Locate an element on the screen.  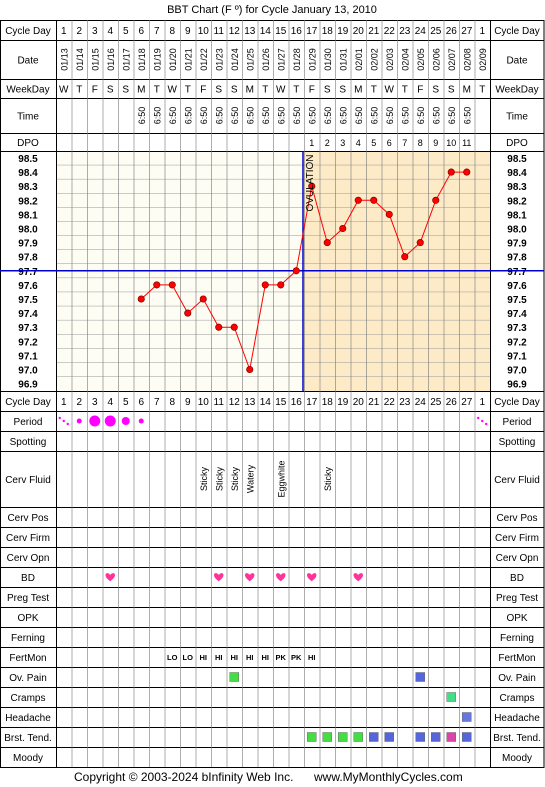
date-label: 01/14 is located at coordinates (80, 59).